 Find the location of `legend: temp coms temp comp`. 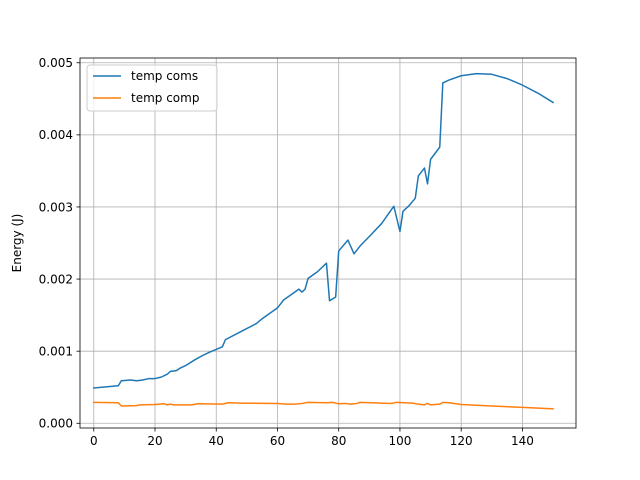

legend: temp coms temp comp is located at coordinates (152, 88).